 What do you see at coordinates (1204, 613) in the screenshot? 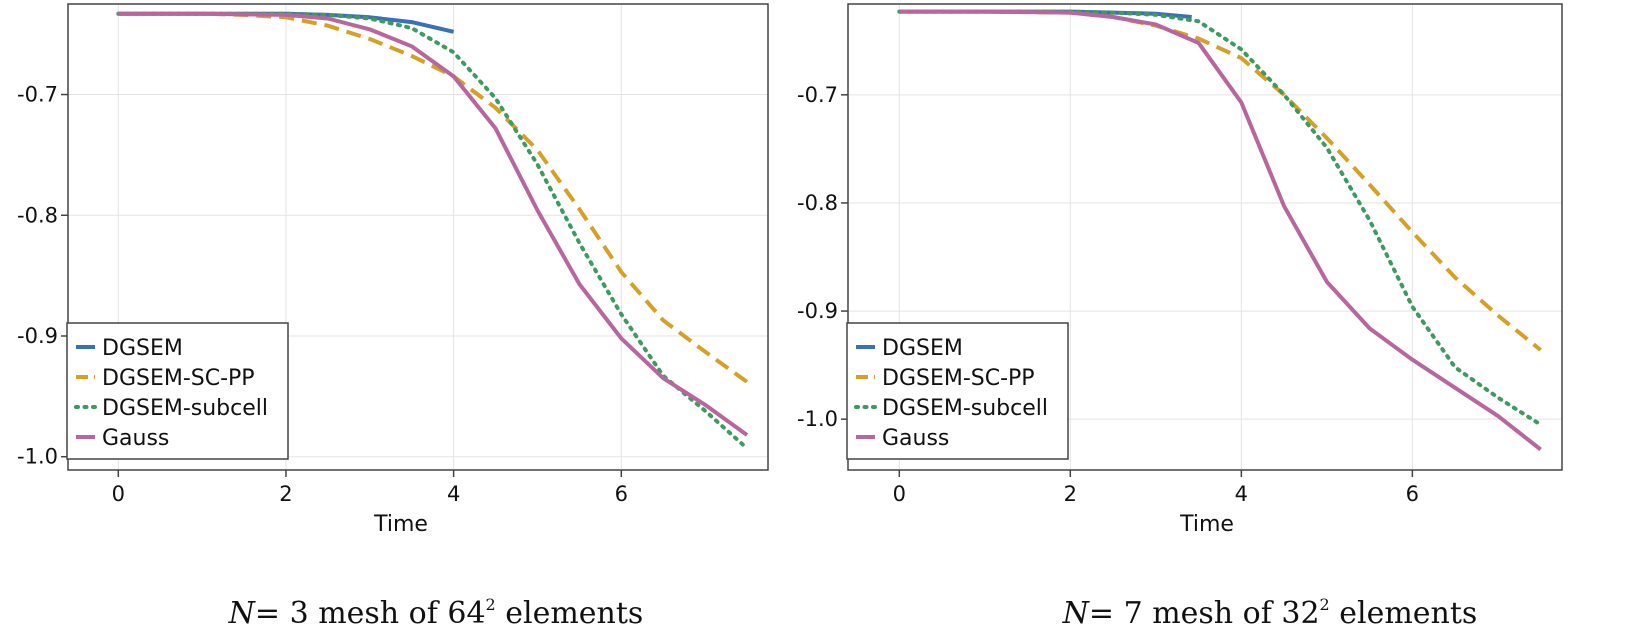
I see `caption-right-text: = 7 mesh of 32` at bounding box center [1204, 613].